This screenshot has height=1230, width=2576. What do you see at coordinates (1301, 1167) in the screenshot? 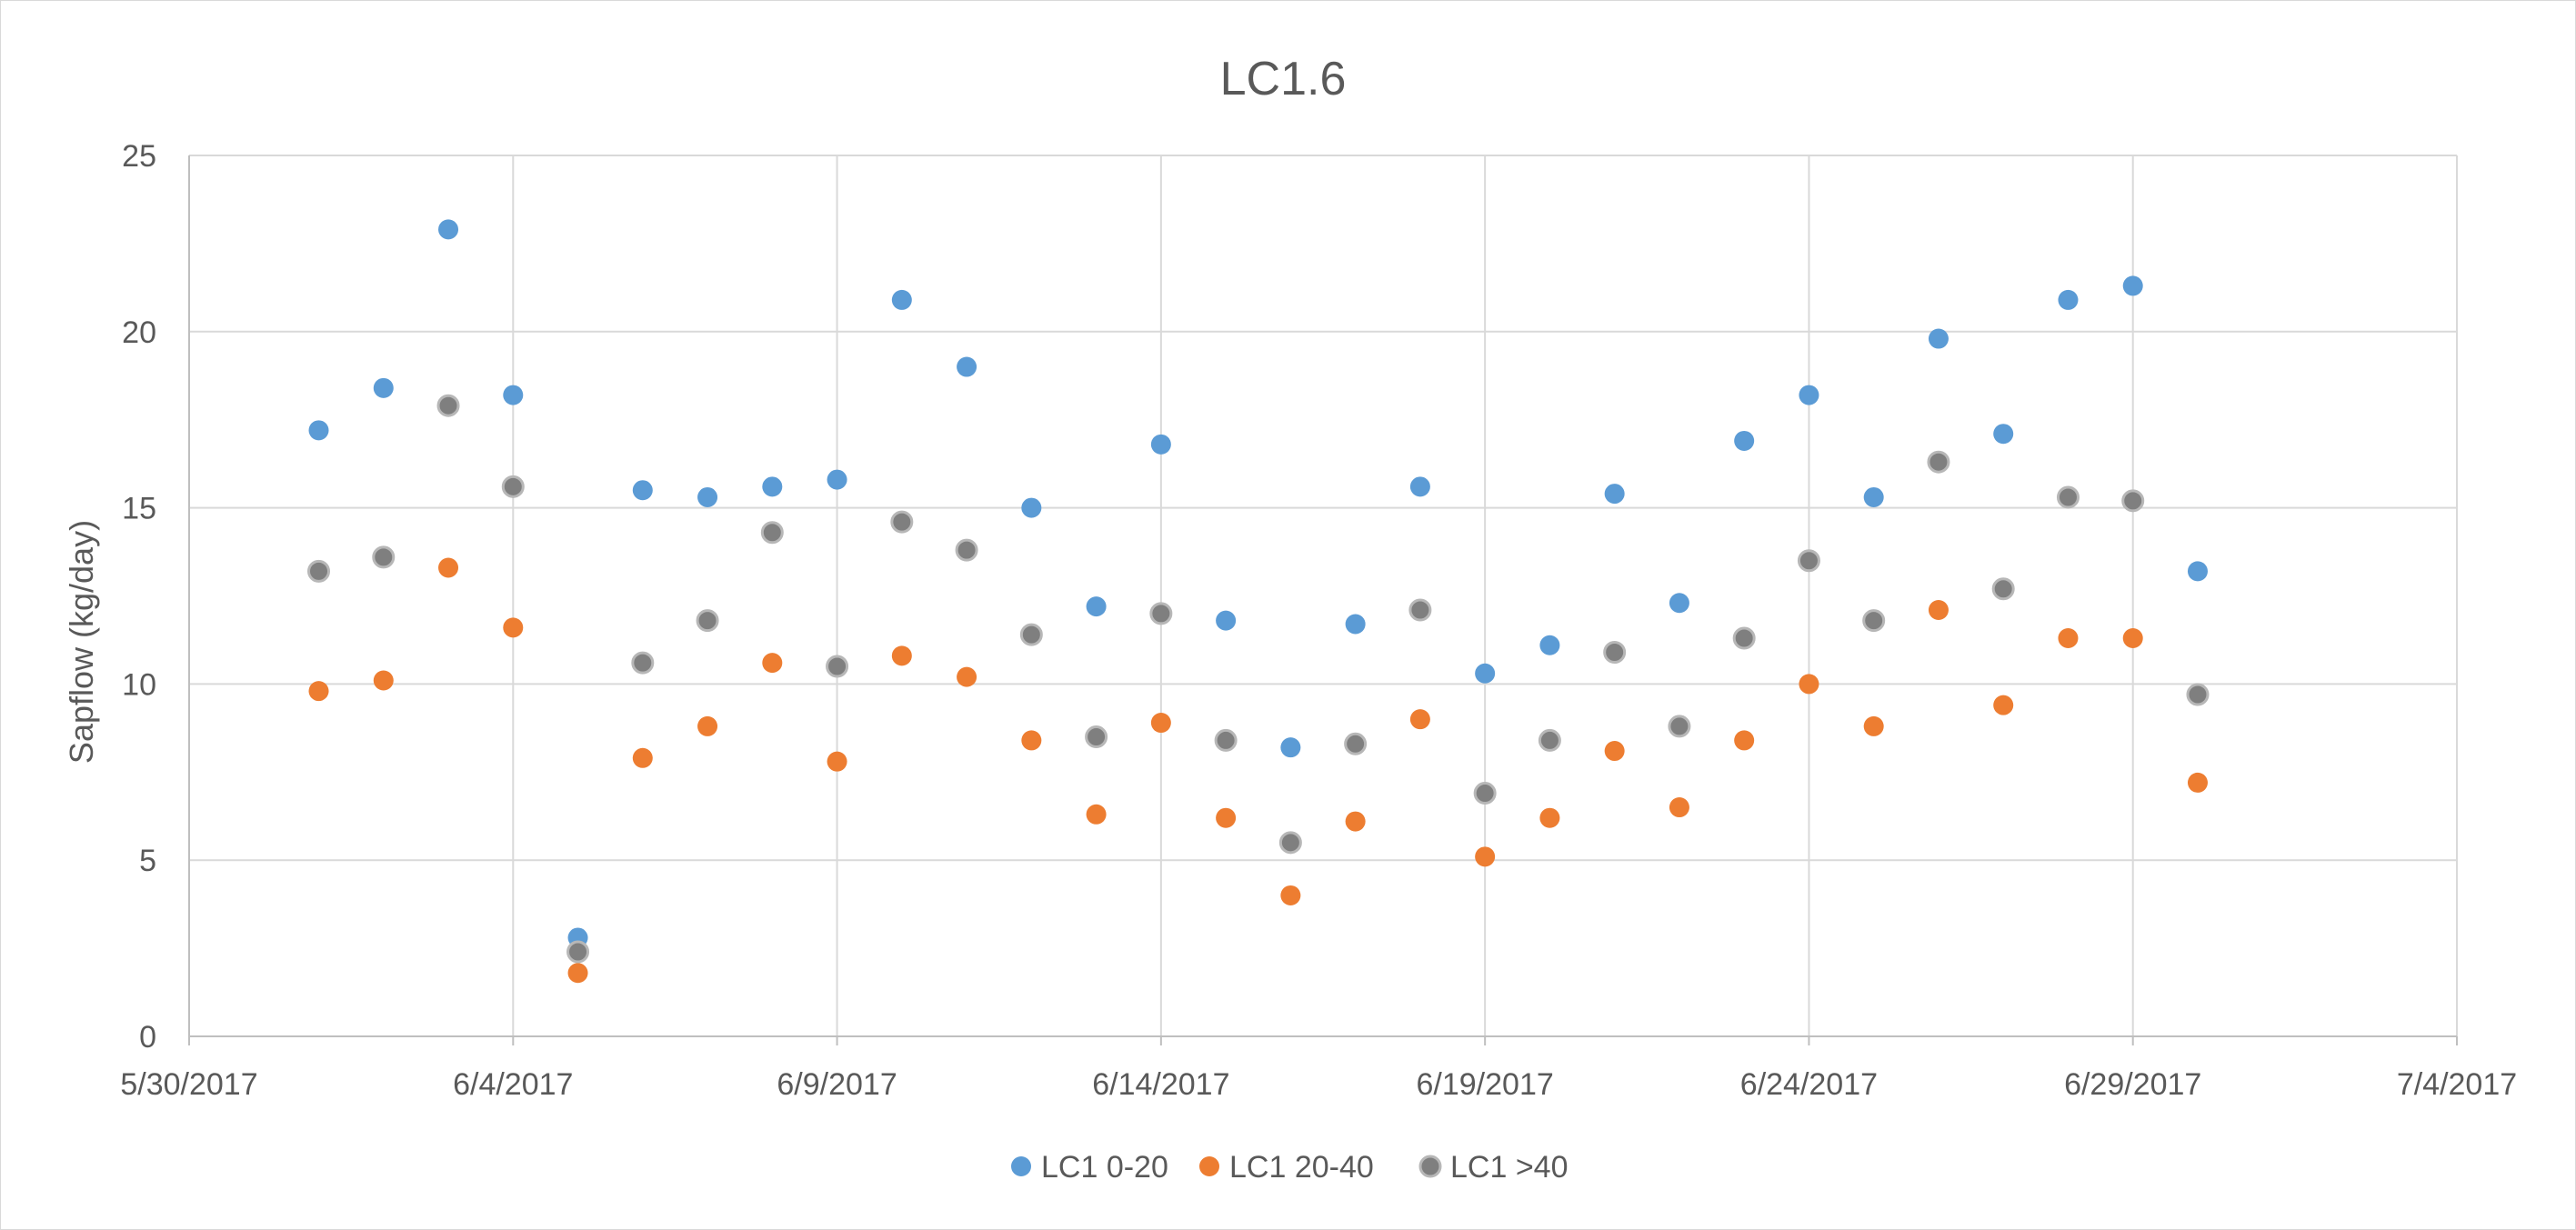
I see `legend-label: LC1 20-40` at bounding box center [1301, 1167].